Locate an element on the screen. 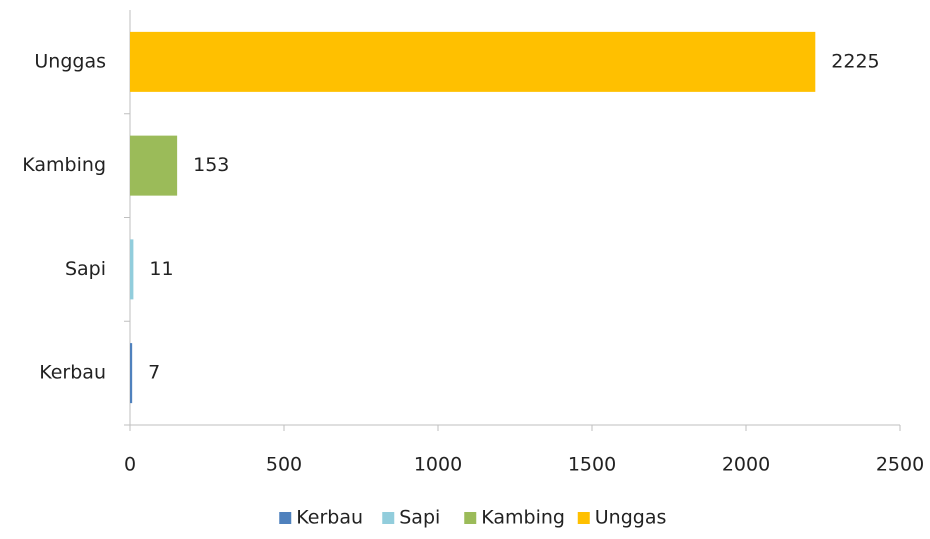  legend-label: Kerbau is located at coordinates (329, 518).